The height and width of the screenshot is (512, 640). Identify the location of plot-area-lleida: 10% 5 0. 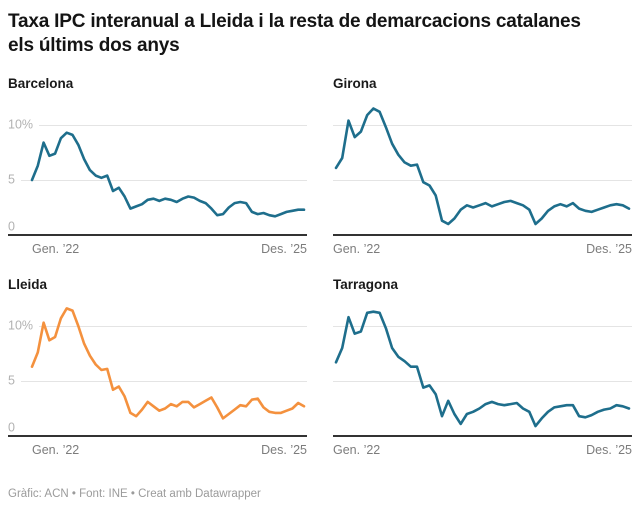
(157, 369).